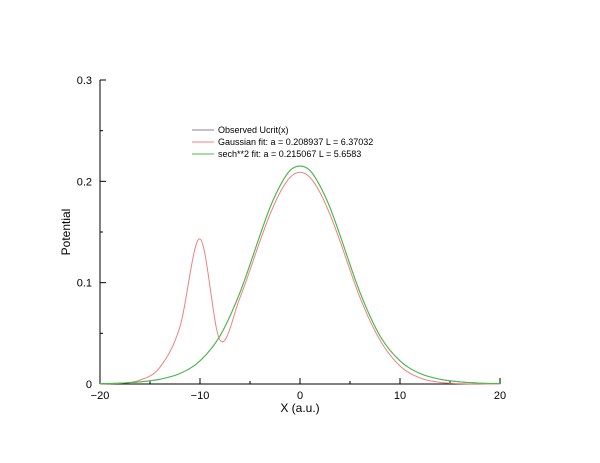 This screenshot has height=463, width=600. What do you see at coordinates (253, 130) in the screenshot?
I see `legend-label-0: Observed Ucrit(x)` at bounding box center [253, 130].